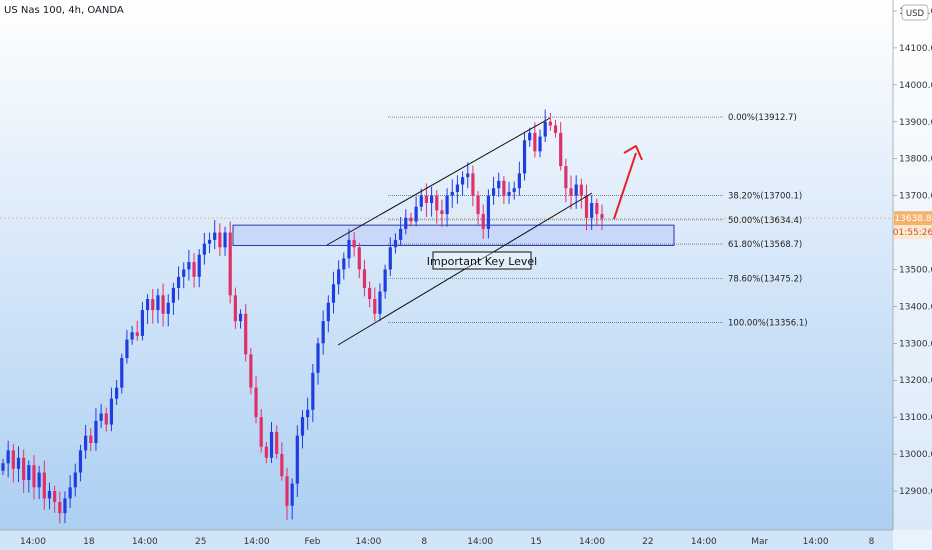 The image size is (932, 550). I want to click on annotation-box, so click(482, 260).